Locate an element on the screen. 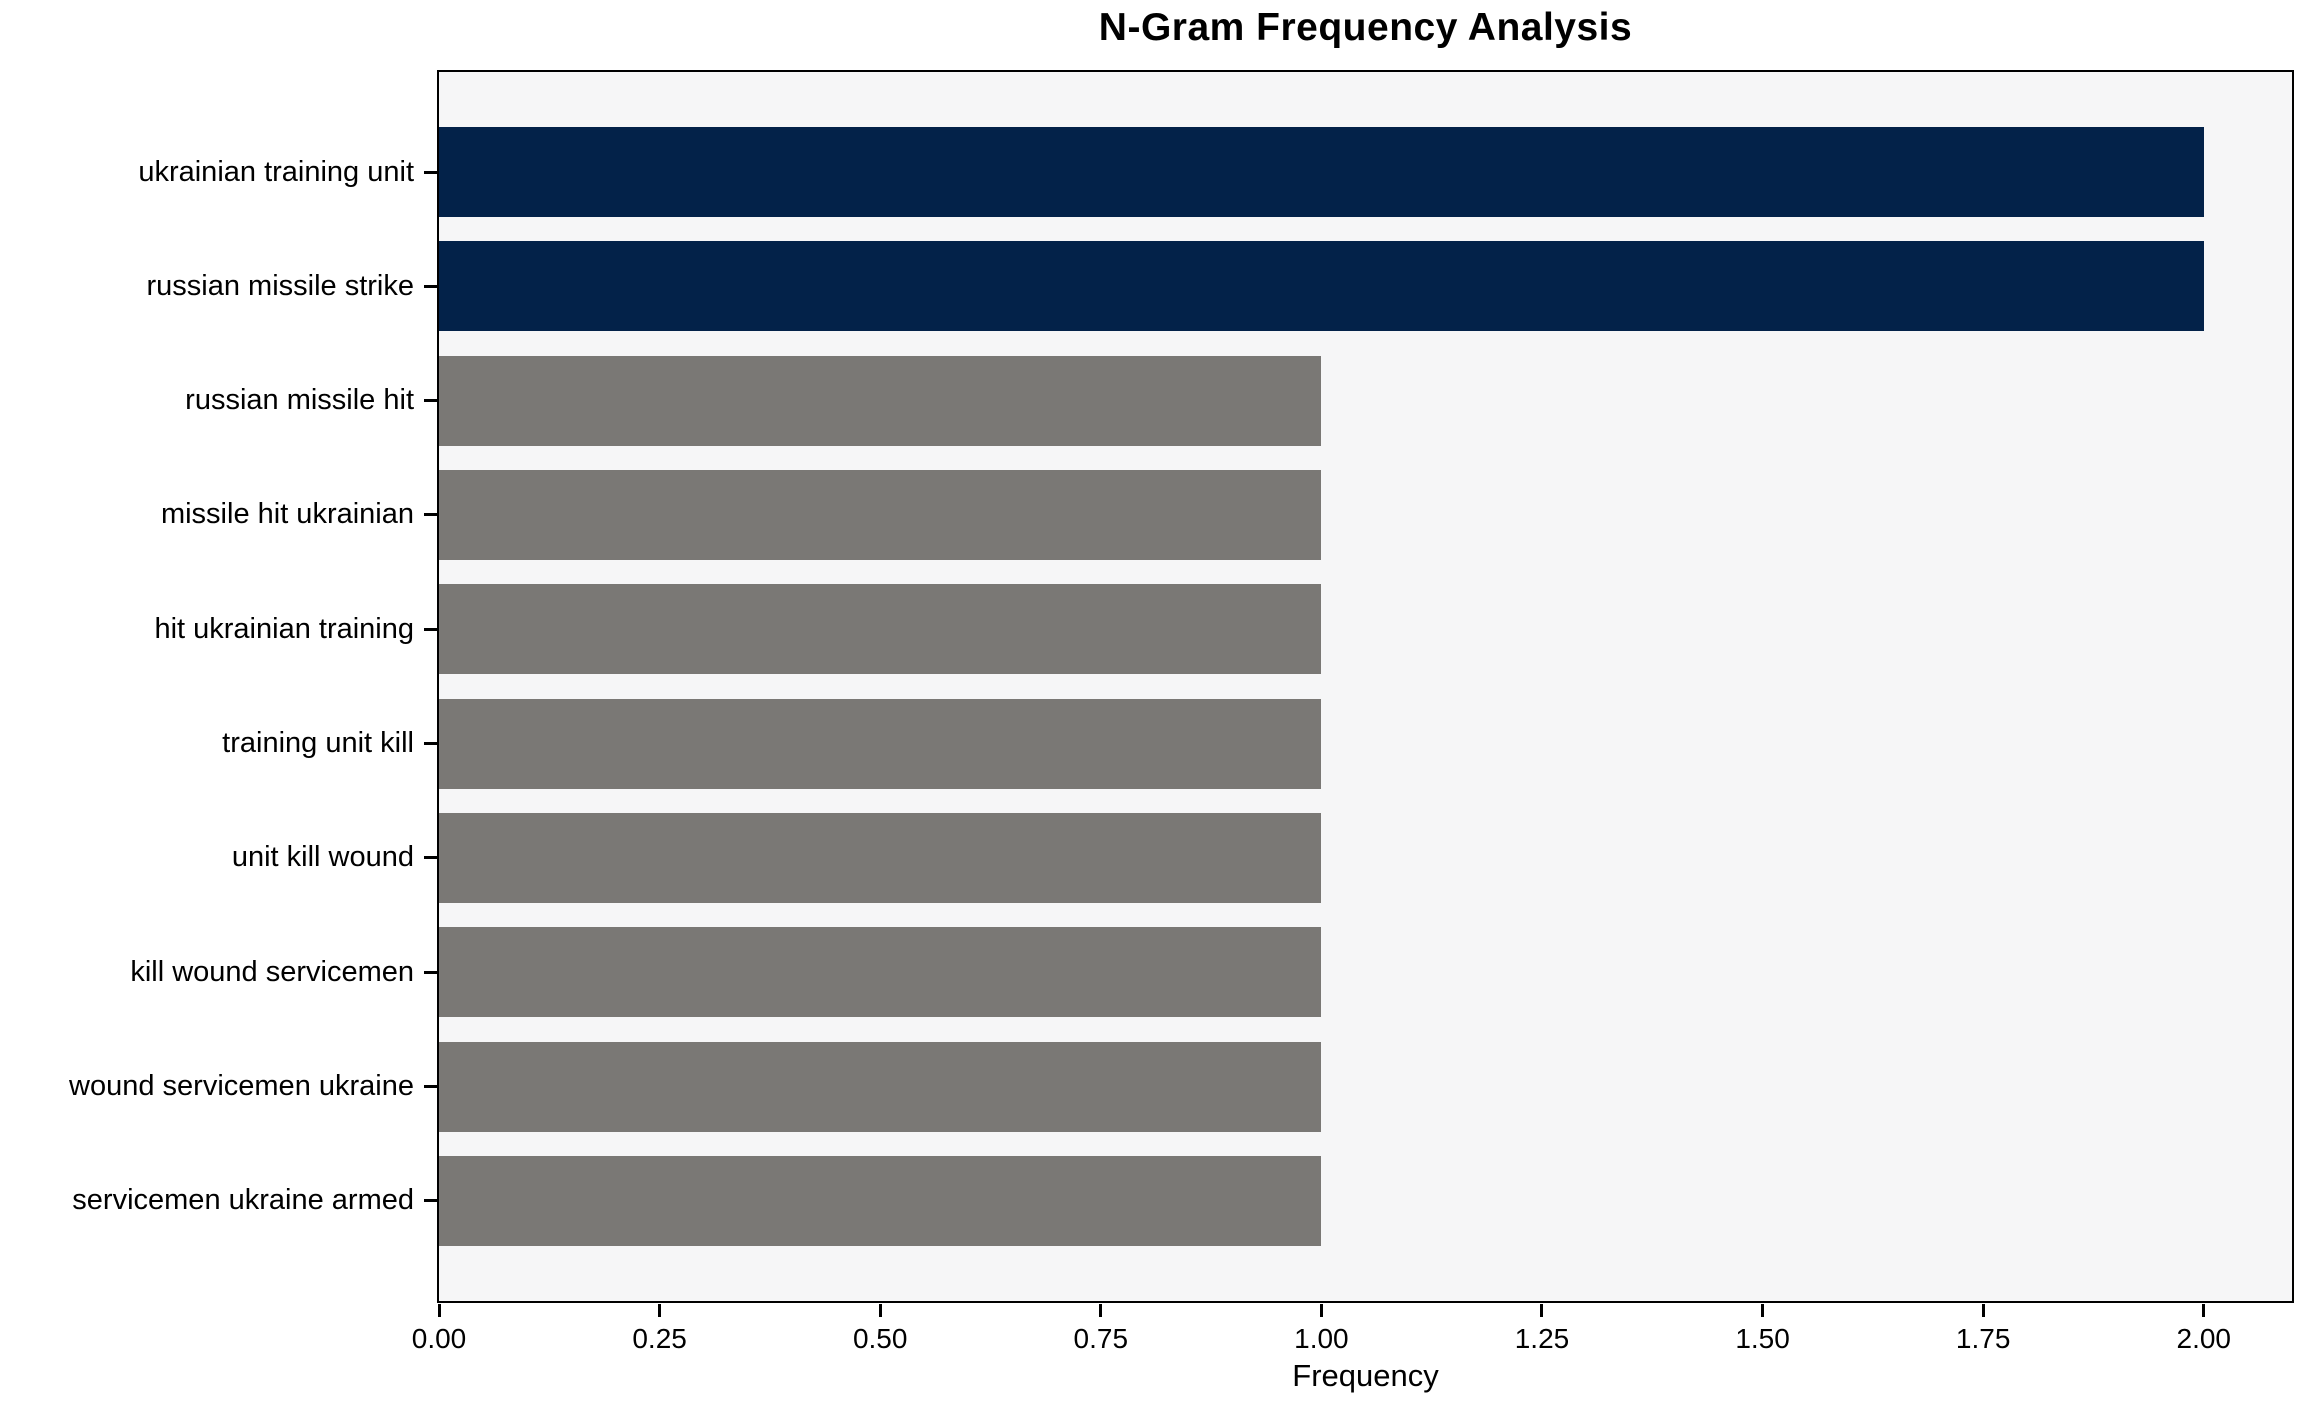  y-label-row: missile hit ukrainian is located at coordinates (218, 515).